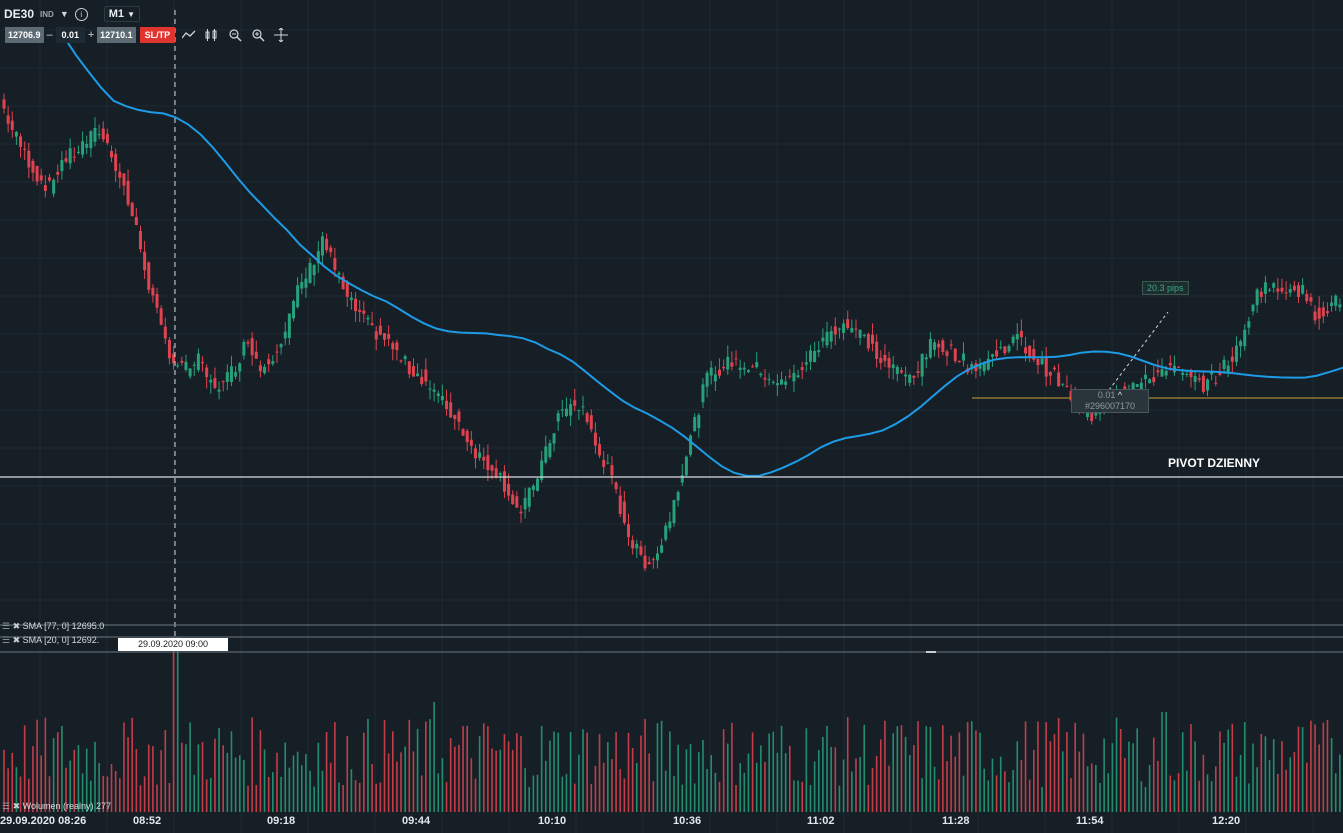 This screenshot has width=1343, height=833. What do you see at coordinates (235, 35) in the screenshot?
I see `zoom-out-icon` at bounding box center [235, 35].